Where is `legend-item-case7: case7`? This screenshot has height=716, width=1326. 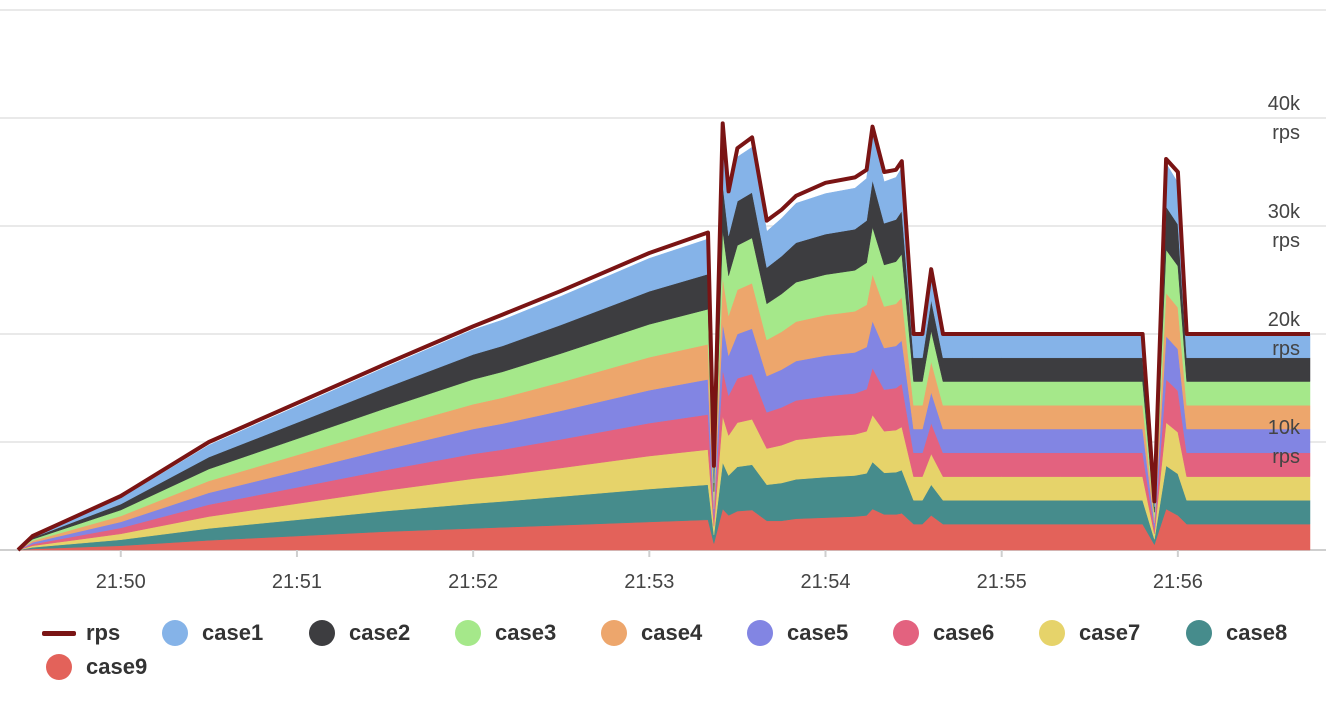 legend-item-case7: case7 is located at coordinates (1089, 633).